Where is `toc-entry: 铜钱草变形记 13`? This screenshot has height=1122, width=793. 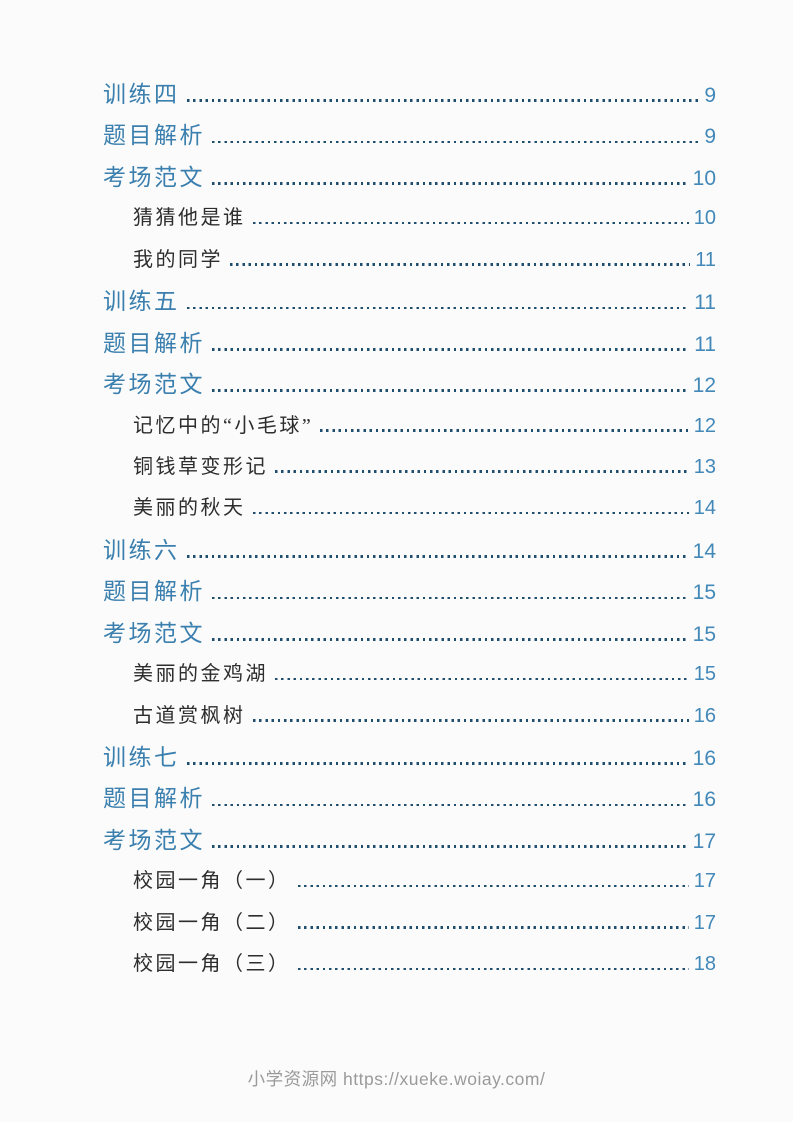 toc-entry: 铜钱草变形记 13 is located at coordinates (409, 467).